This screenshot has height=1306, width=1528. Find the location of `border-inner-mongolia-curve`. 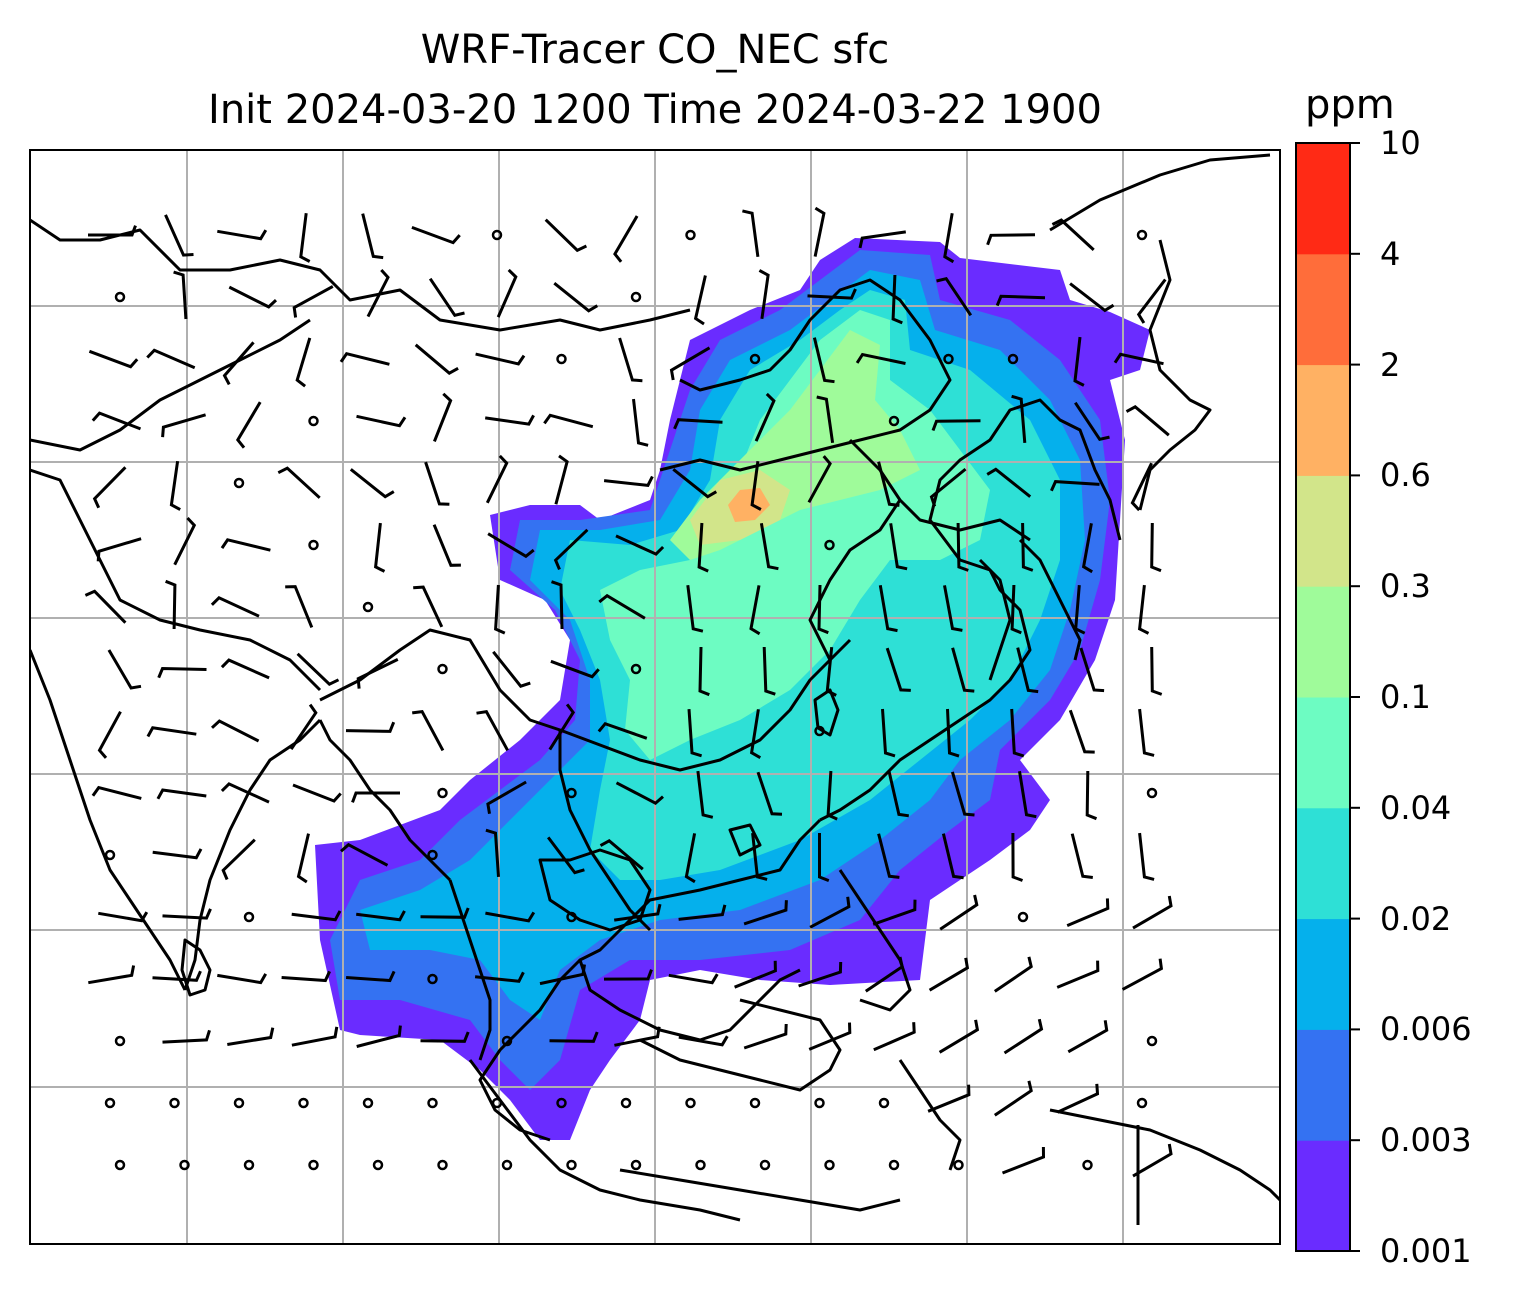

border-inner-mongolia-curve is located at coordinates (855, 580).